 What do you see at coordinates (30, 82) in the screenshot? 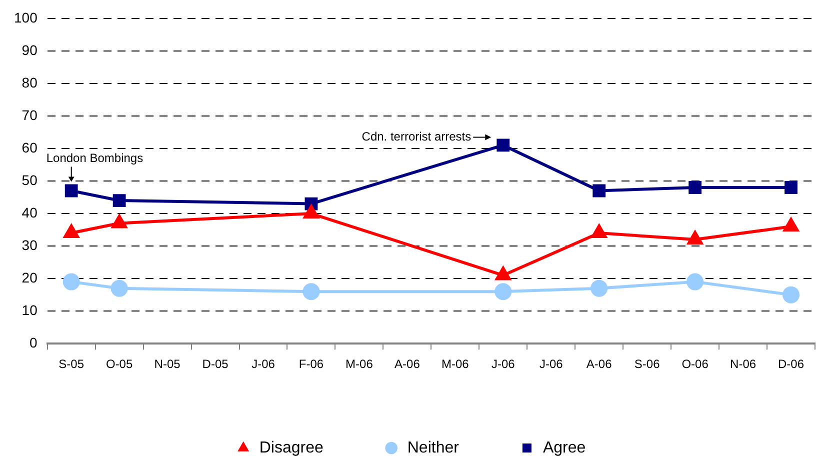
I see `y-tick-label: 80` at bounding box center [30, 82].